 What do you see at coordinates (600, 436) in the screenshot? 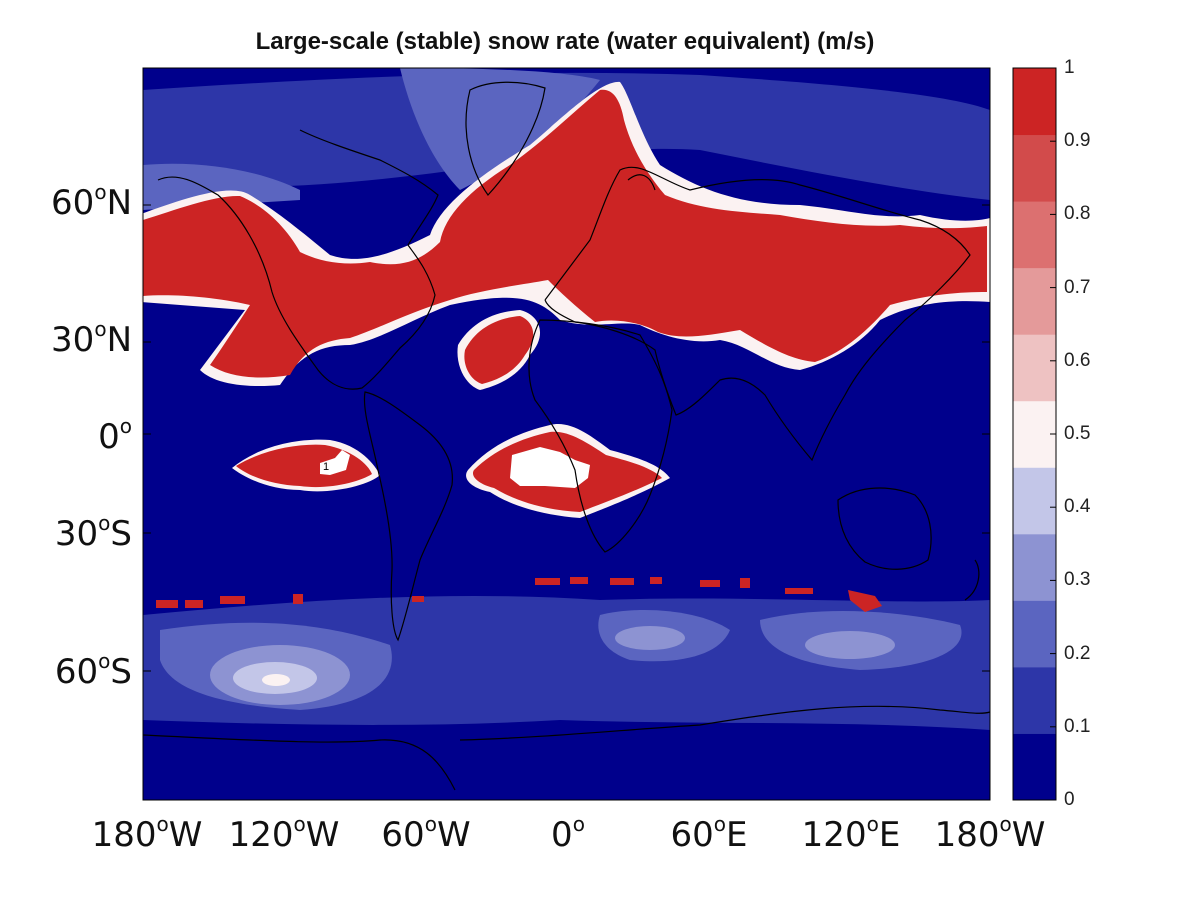
I see `africa-coast` at bounding box center [600, 436].